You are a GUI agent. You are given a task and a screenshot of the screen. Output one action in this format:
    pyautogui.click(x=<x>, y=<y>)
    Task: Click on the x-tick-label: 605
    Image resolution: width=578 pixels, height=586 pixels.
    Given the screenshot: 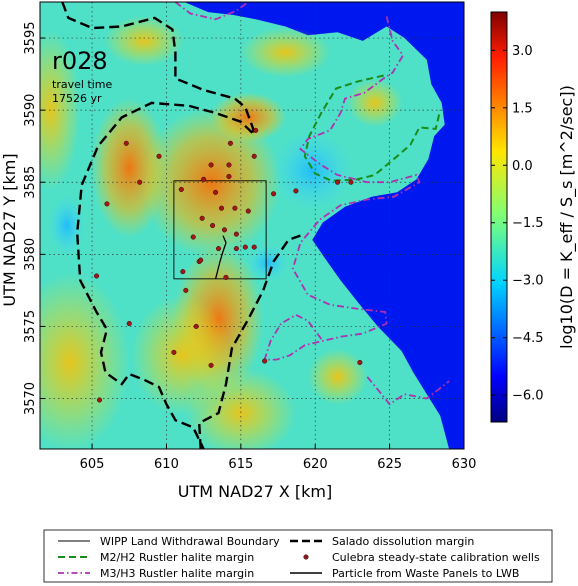 What is the action you would take?
    pyautogui.click(x=92, y=464)
    